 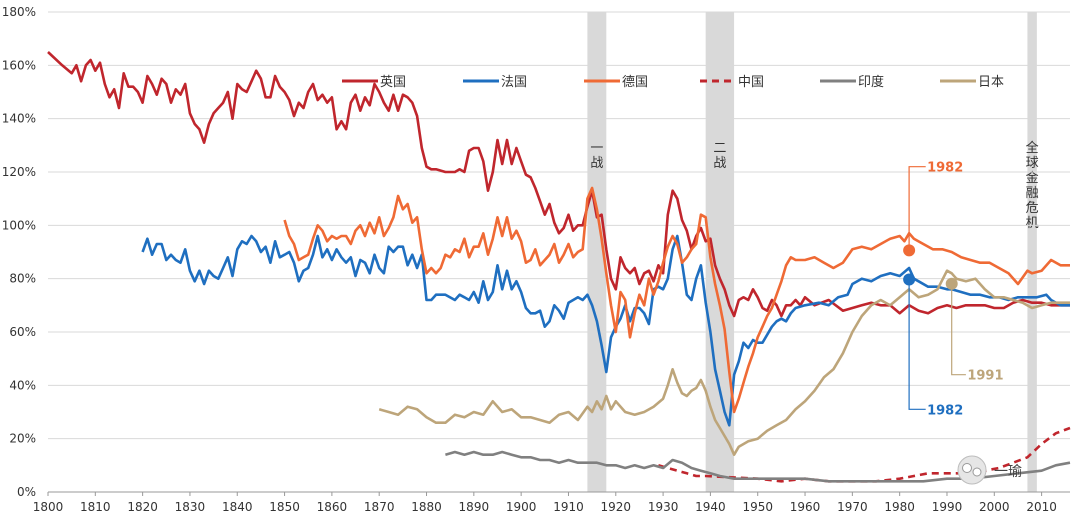 What do you see at coordinates (616, 507) in the screenshot?
I see `x-tick-label-1920: 1920` at bounding box center [616, 507].